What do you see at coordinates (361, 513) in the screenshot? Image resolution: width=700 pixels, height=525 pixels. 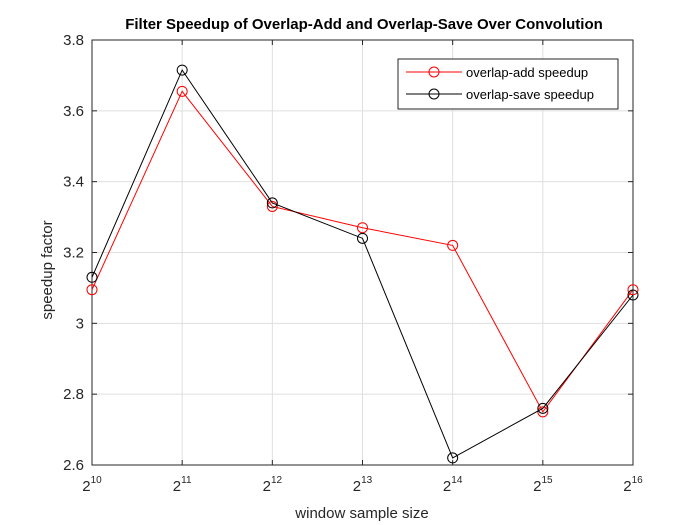 I see `x-axis-label: window sample size` at bounding box center [361, 513].